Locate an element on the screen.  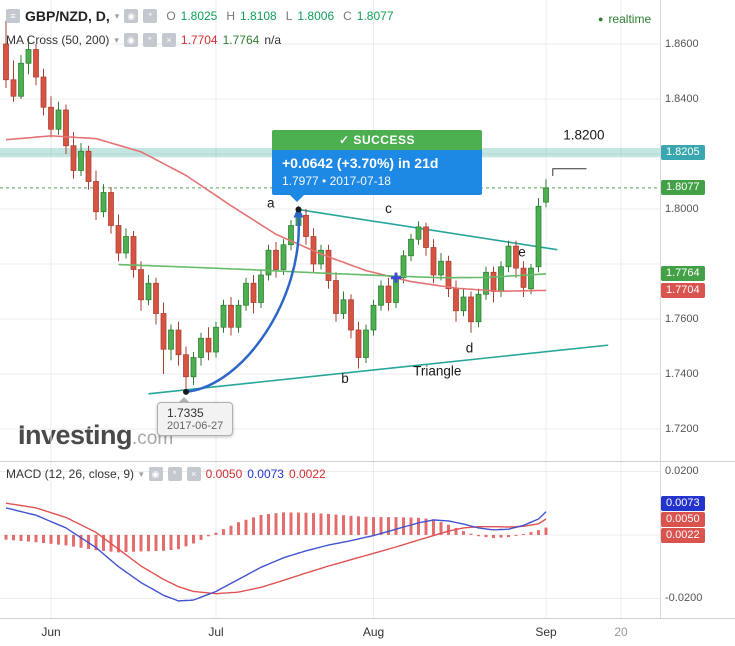
realtime-badge: ● realtime is located at coordinates (624, 19).